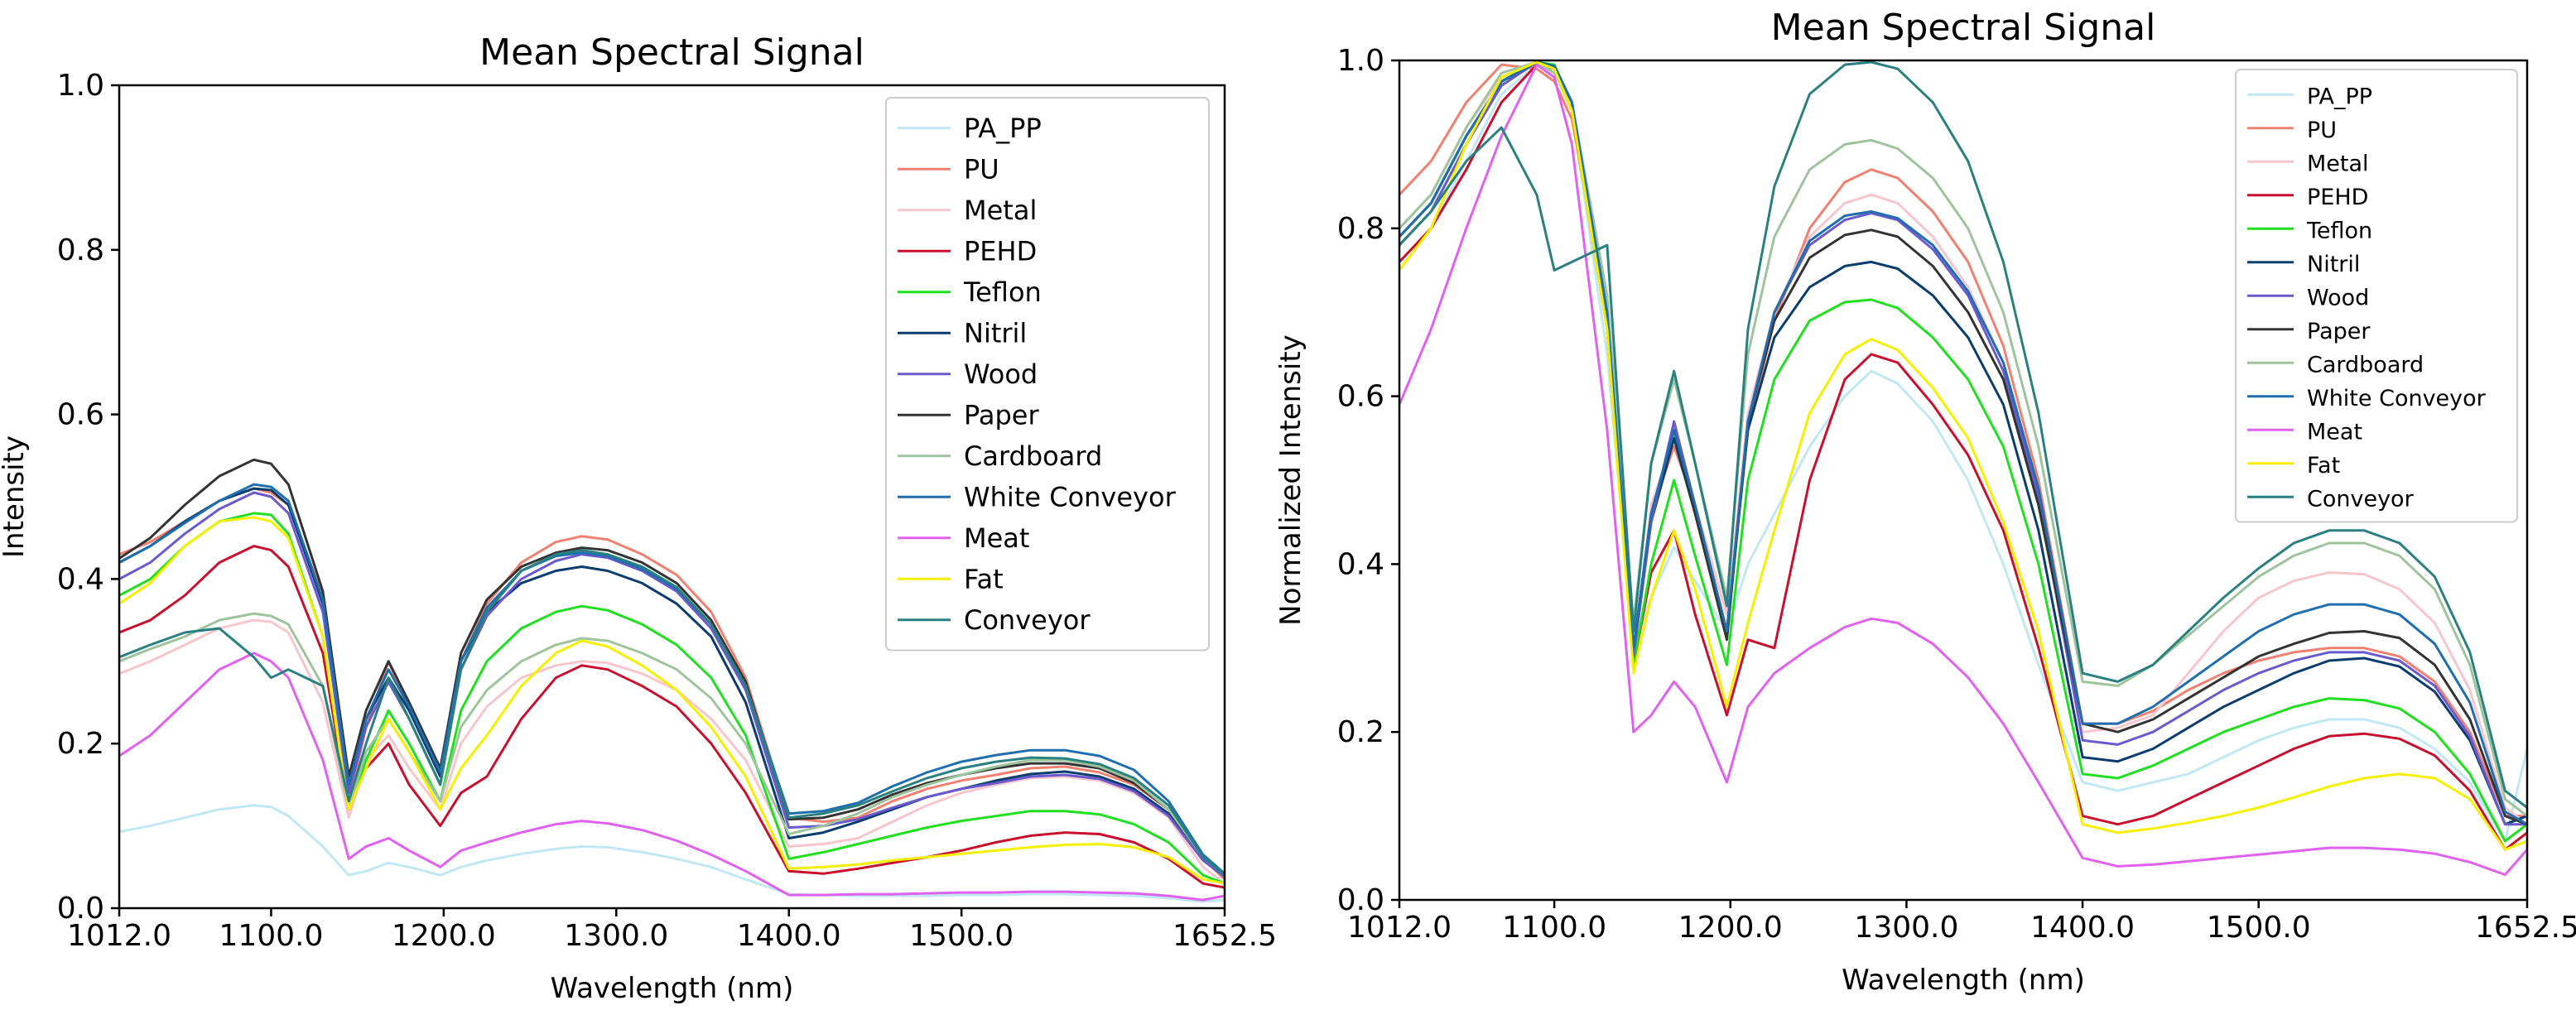 The width and height of the screenshot is (2576, 1010). I want to click on panel2-x-tick-label: 1012.0, so click(1399, 928).